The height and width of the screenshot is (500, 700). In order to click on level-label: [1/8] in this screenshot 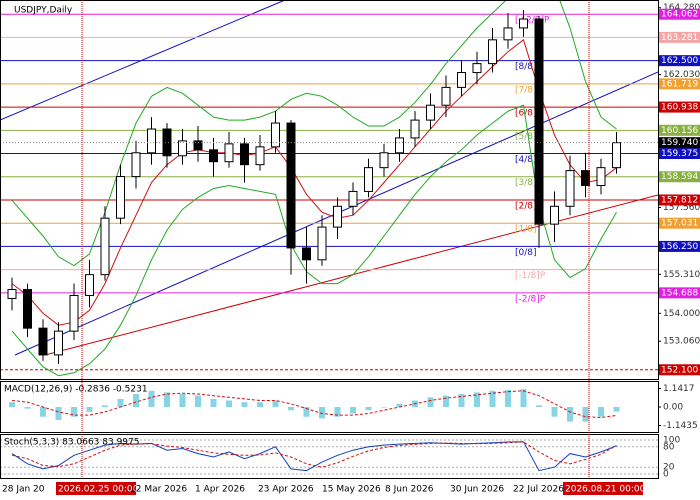, I will do `click(526, 230)`.